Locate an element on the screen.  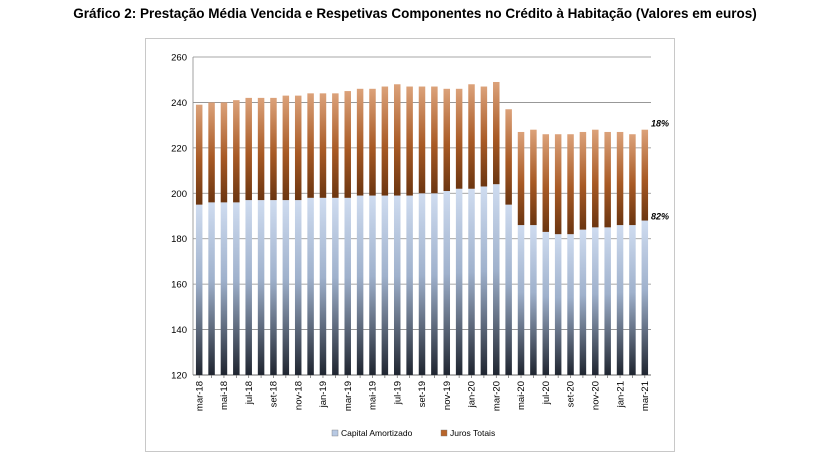
x-tick-label: set-19 is located at coordinates (422, 394).